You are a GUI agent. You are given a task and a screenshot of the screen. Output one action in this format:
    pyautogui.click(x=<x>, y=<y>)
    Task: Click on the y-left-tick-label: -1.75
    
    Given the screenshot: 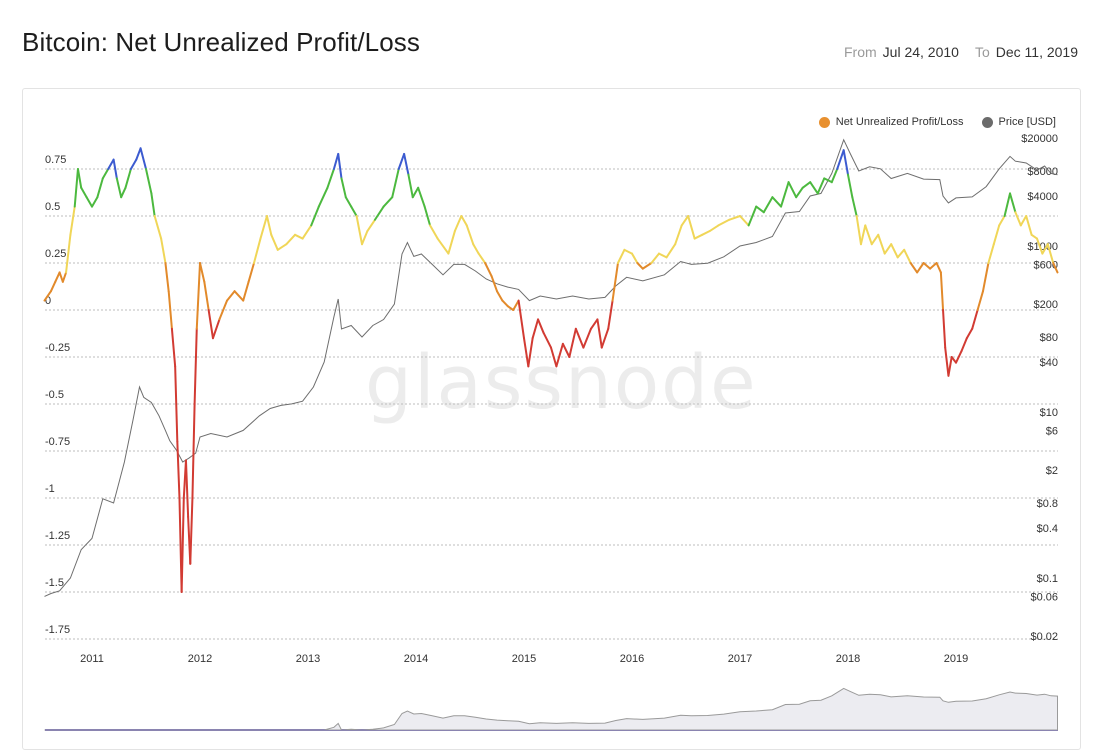 What is the action you would take?
    pyautogui.click(x=57, y=630)
    